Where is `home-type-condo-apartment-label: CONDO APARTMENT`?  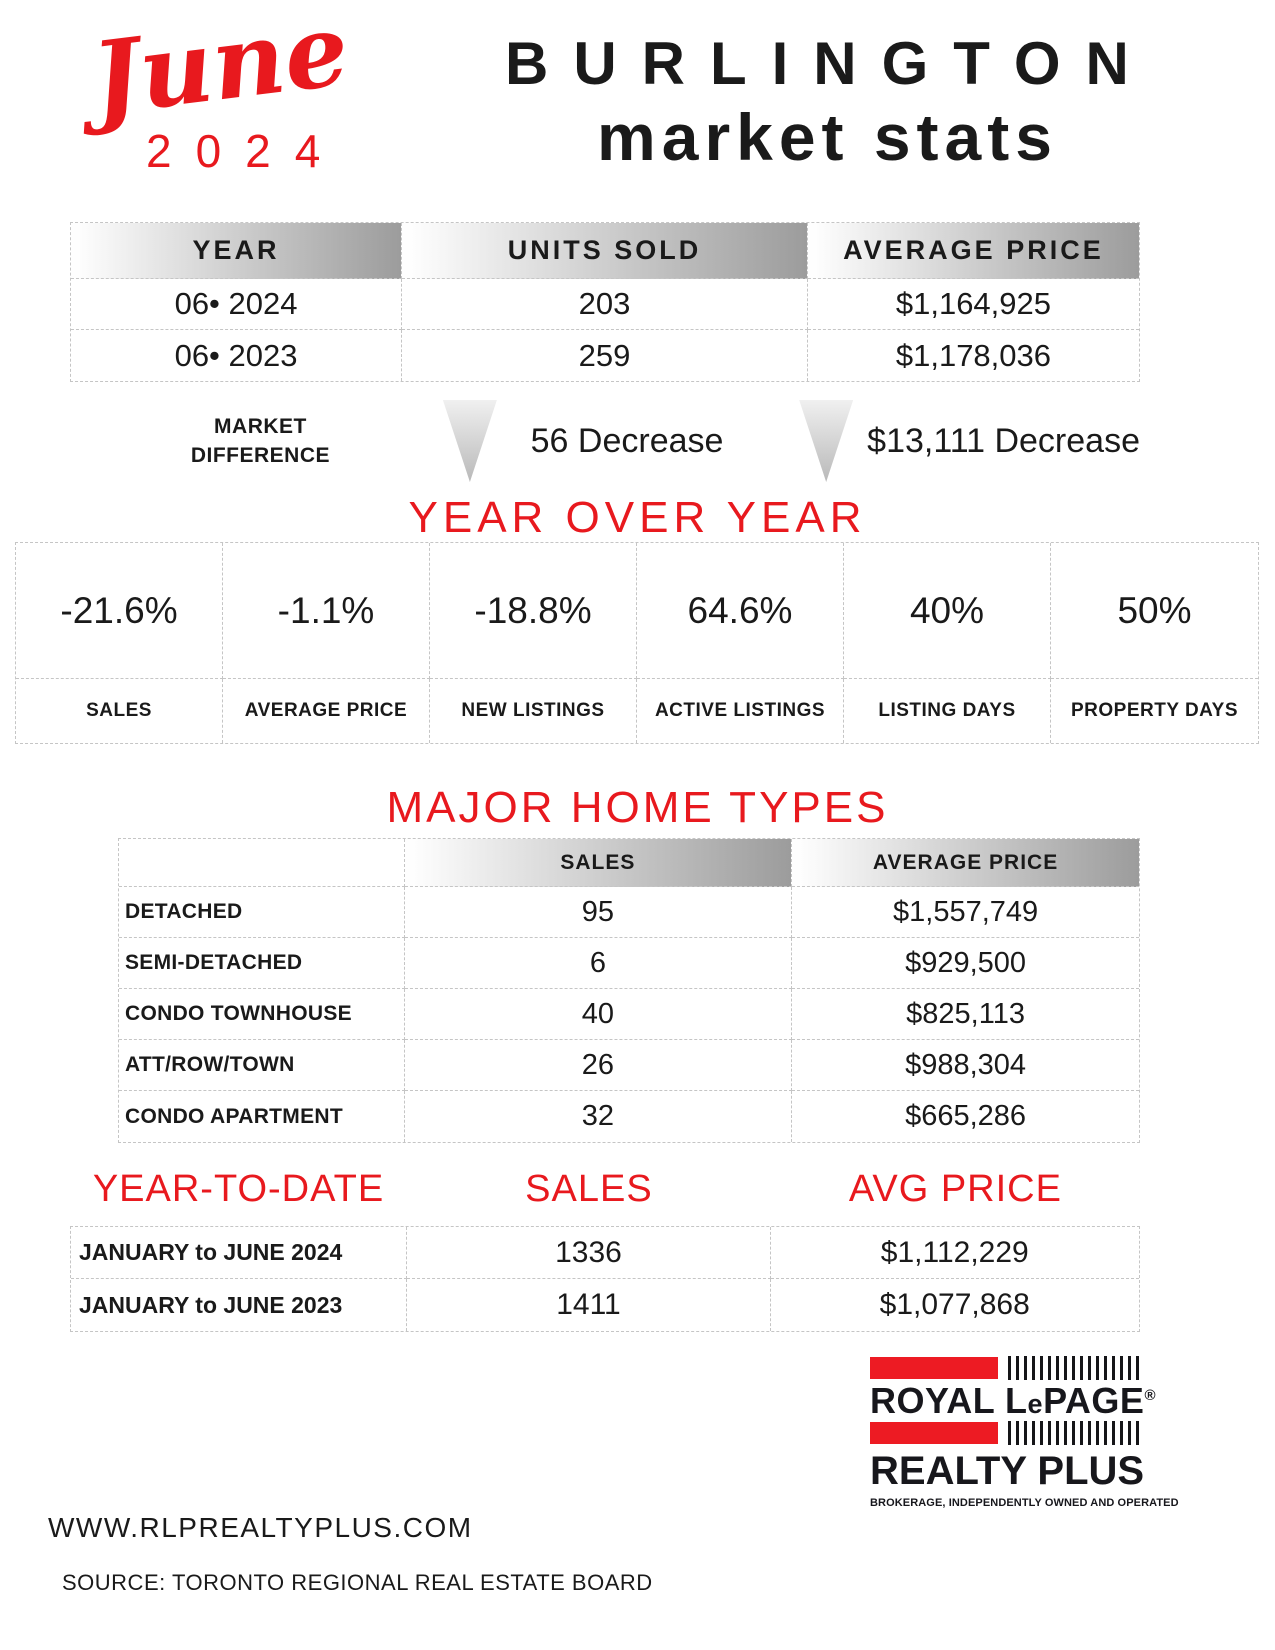 home-type-condo-apartment-label: CONDO APARTMENT is located at coordinates (262, 1116).